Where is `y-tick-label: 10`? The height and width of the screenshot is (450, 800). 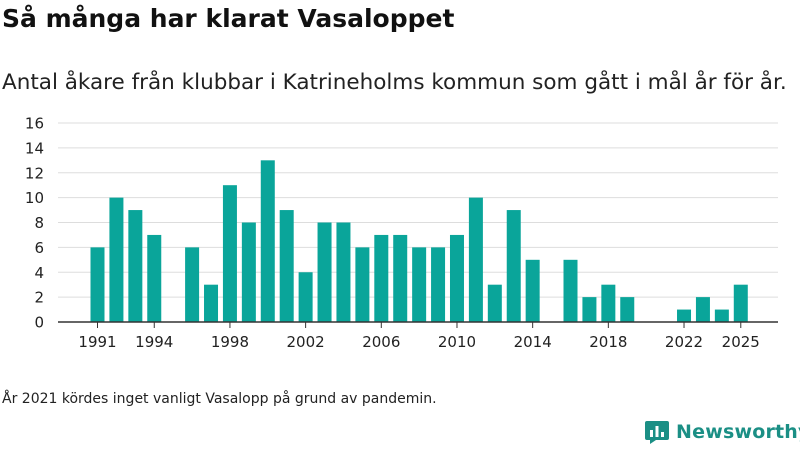
y-tick-label: 10 is located at coordinates (34, 198).